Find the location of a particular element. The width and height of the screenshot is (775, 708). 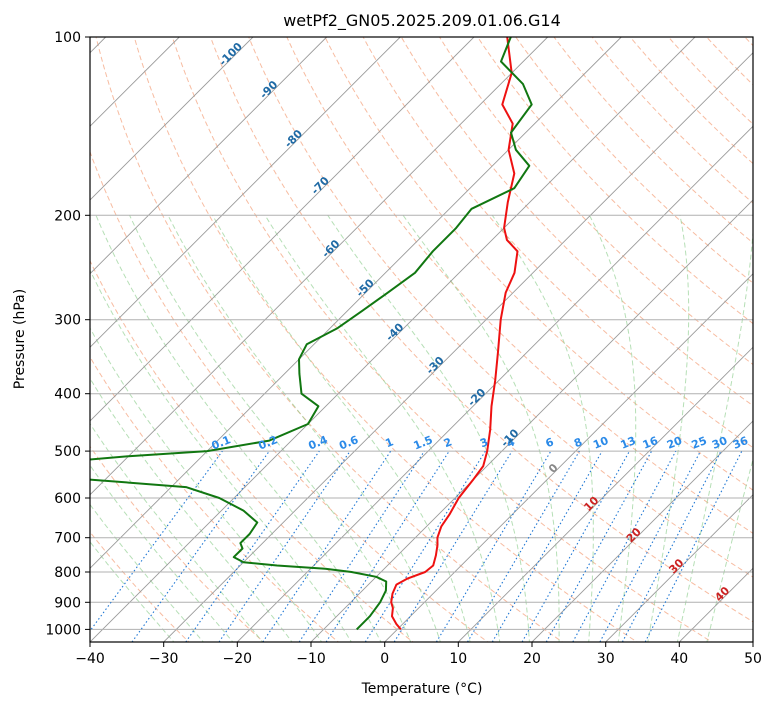

x-axis-ticks: −40 −30 −20 −10 0 10 20 30 40 50 is located at coordinates (418, 654).